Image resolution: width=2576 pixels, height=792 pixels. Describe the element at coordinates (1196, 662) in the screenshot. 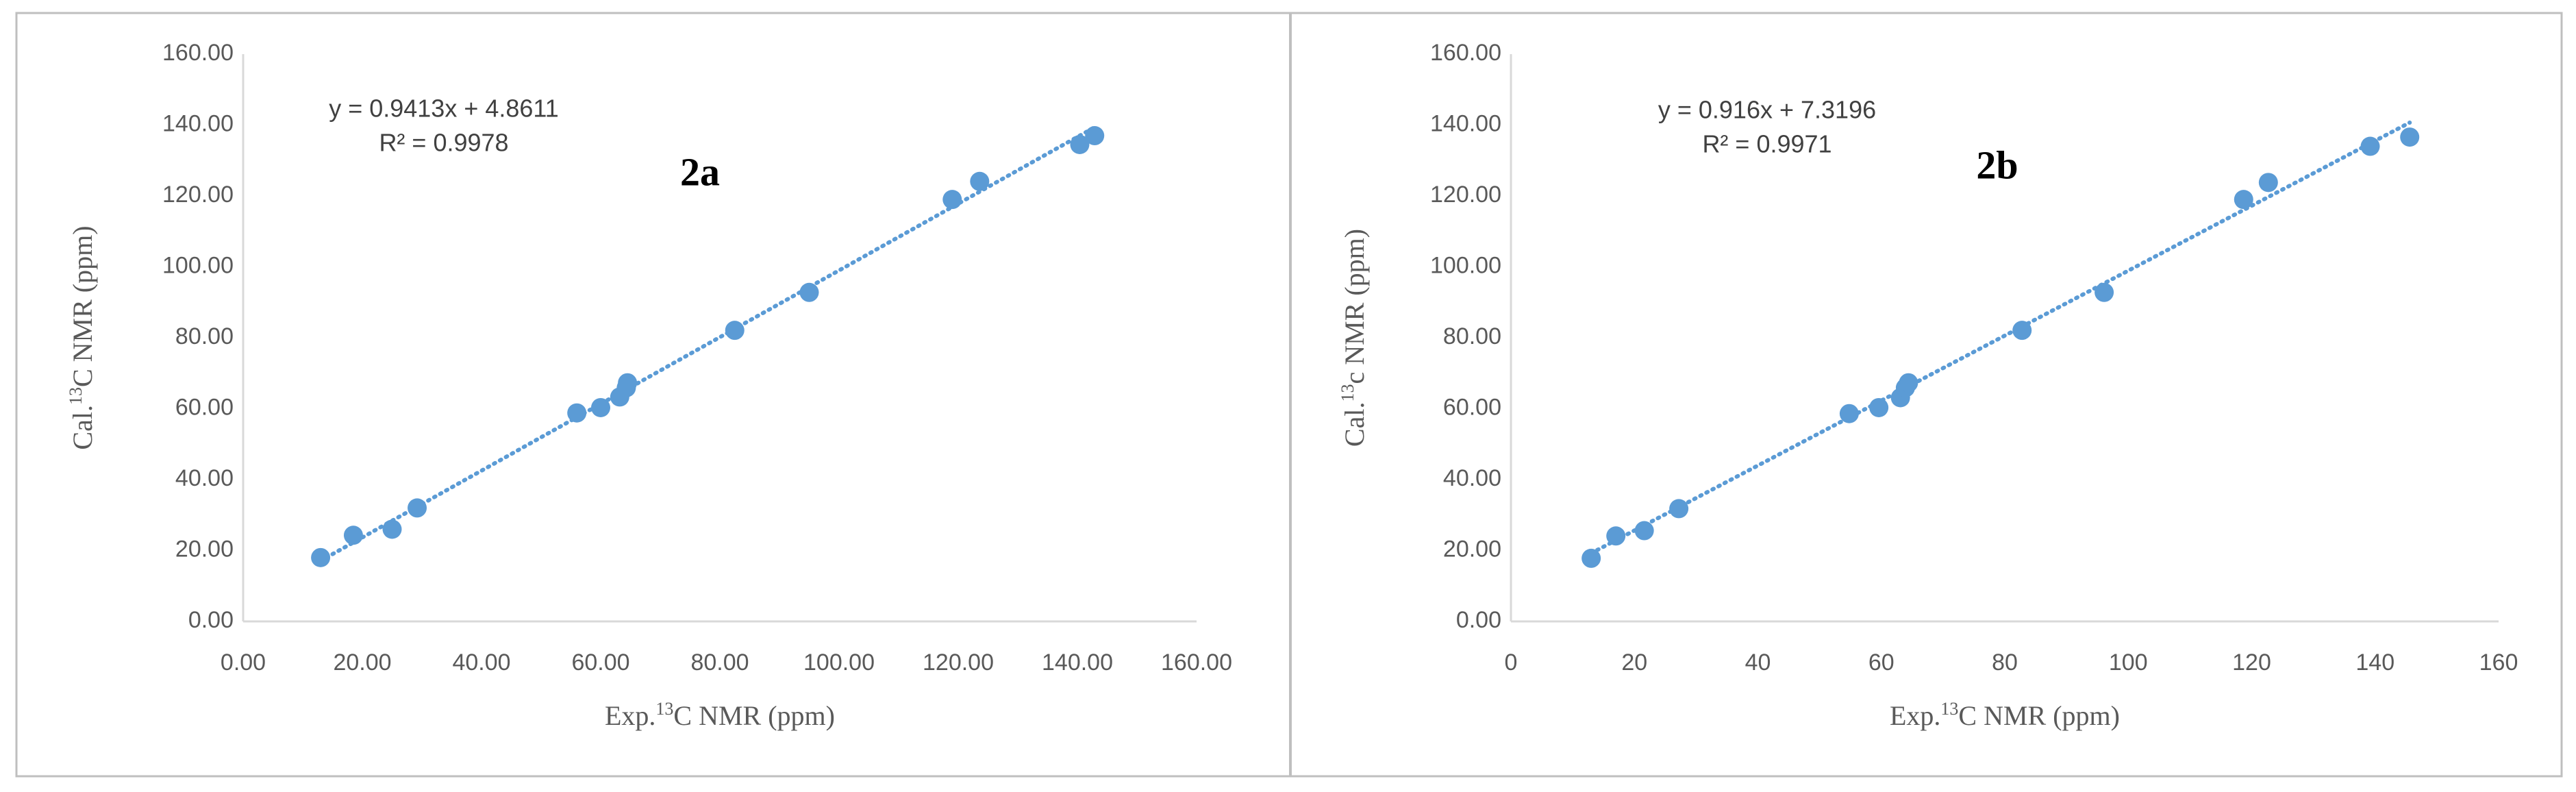

I see `x-tick-label: 160.00` at that location.